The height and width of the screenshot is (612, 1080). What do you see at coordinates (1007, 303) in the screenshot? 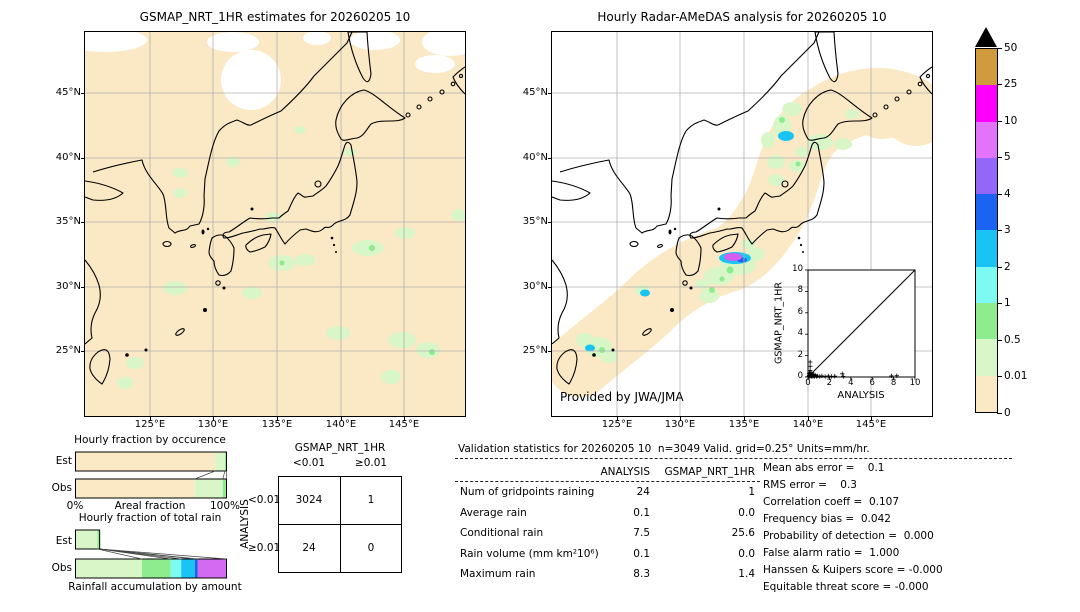
I see `colorbar-tick-label: 1` at bounding box center [1007, 303].